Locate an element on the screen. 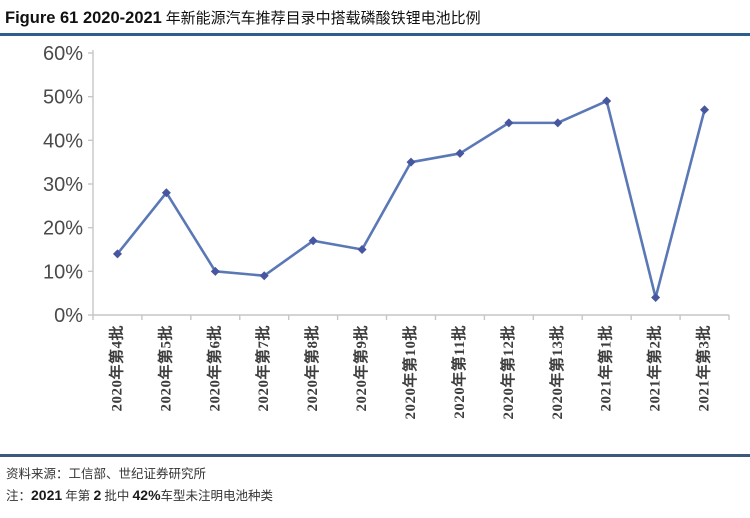 This screenshot has height=518, width=750. y-axis-label: 40% is located at coordinates (63, 141).